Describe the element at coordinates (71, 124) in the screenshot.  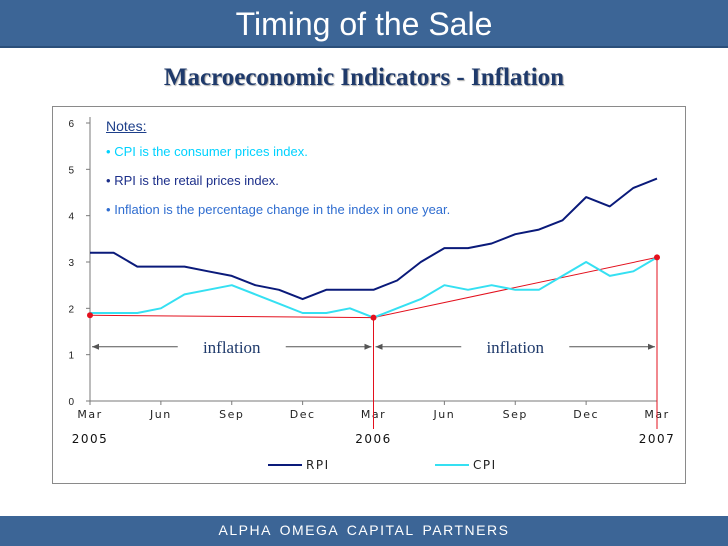
I see `y-tick-label: 6` at that location.